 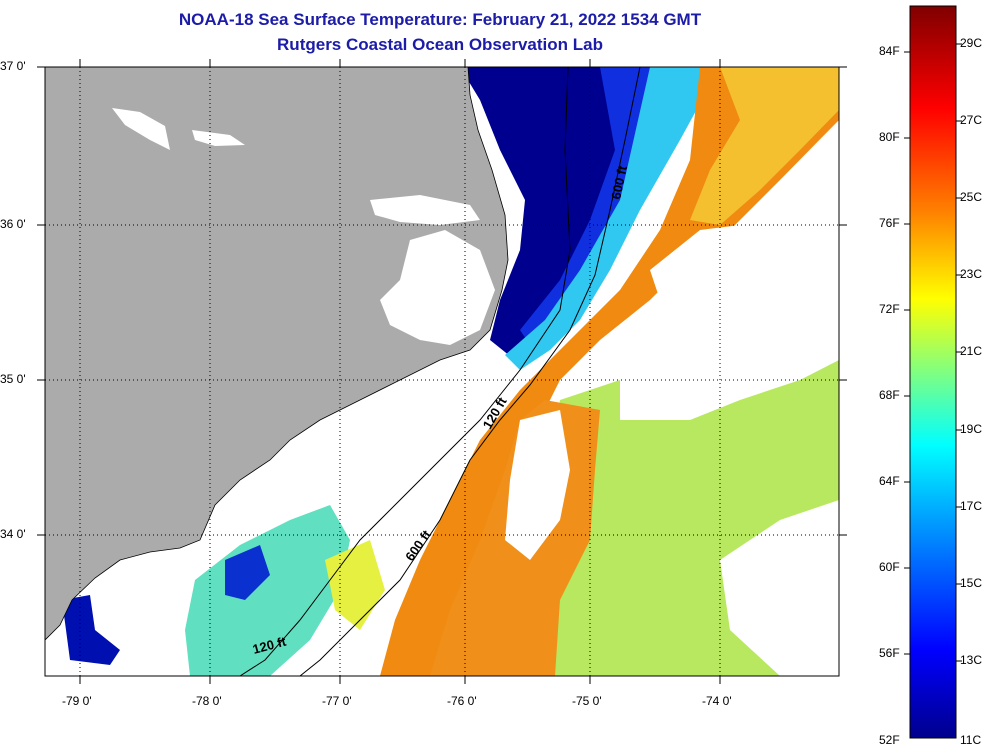 I want to click on pamlico-sound, so click(x=437, y=287).